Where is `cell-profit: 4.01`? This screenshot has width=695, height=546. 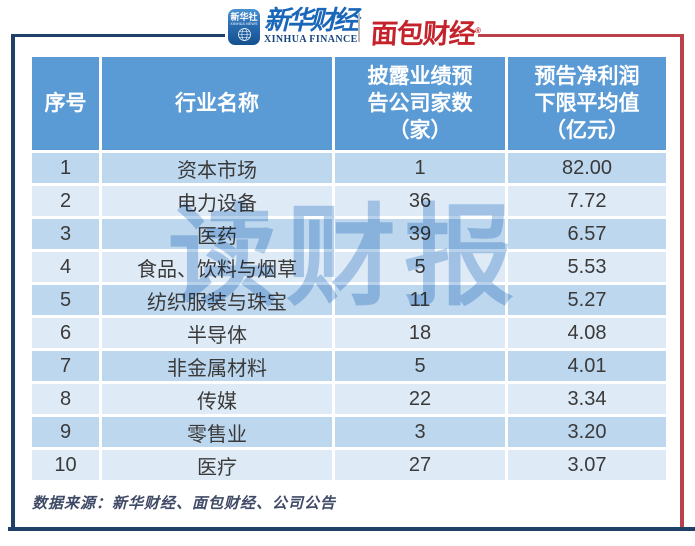 cell-profit: 4.01 is located at coordinates (587, 366).